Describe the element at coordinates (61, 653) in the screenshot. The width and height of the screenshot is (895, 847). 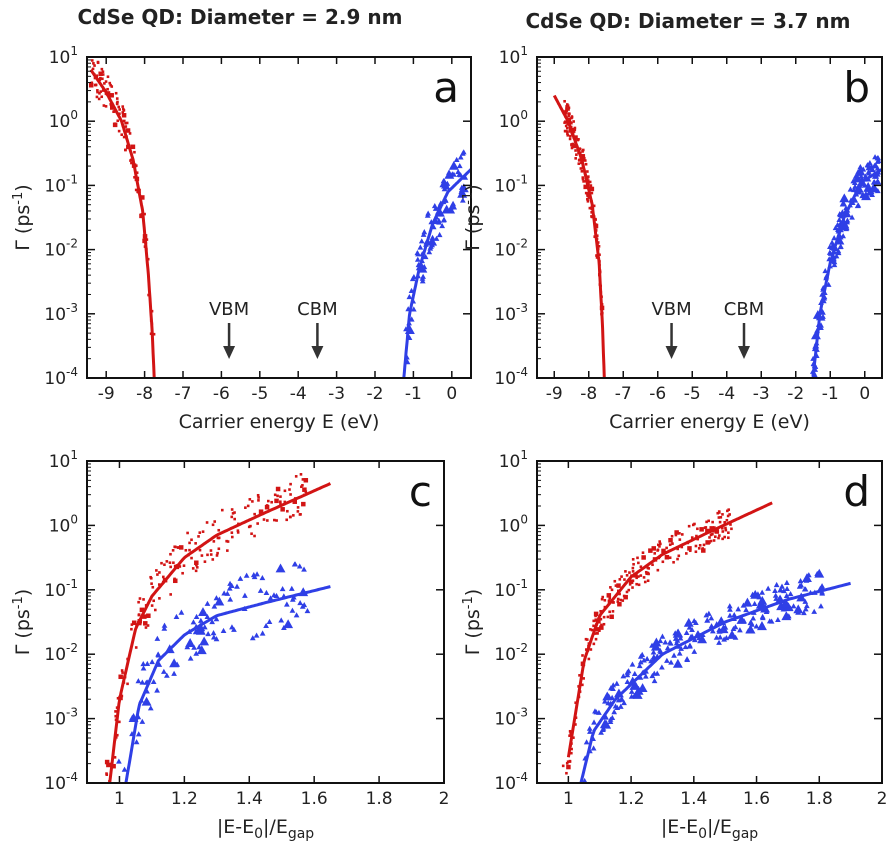
I see `y-tick-label: 10⁻²` at that location.